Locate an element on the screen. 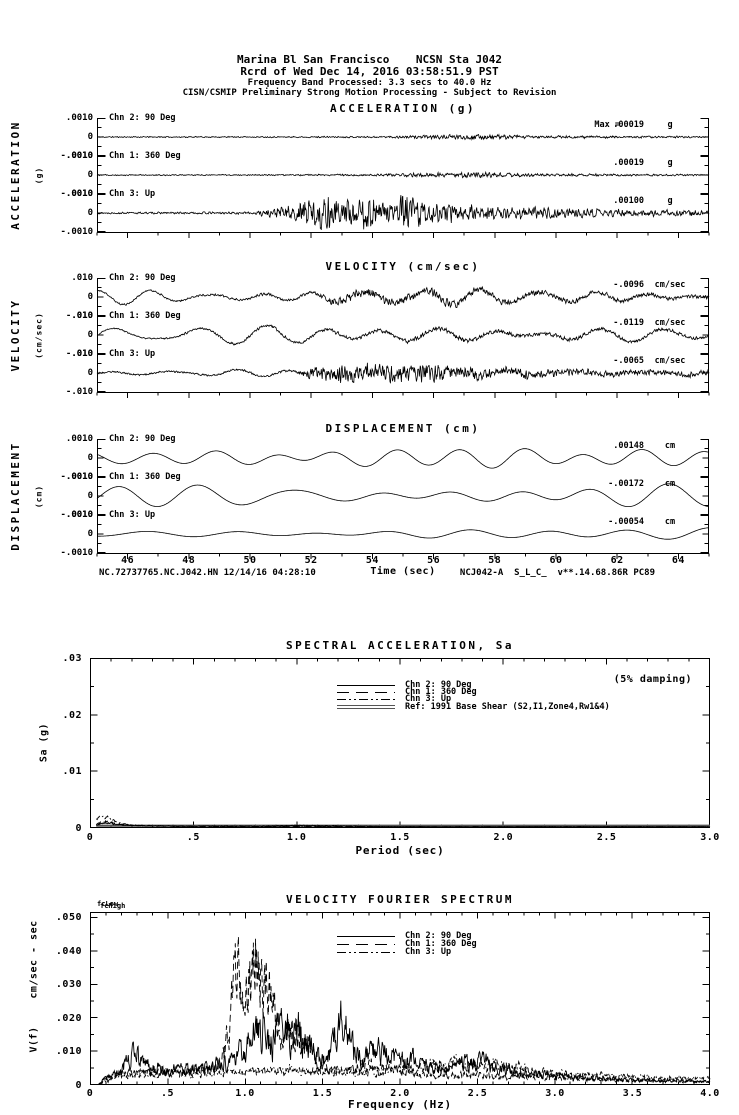  max-value: -.0065 is located at coordinates (628, 361).